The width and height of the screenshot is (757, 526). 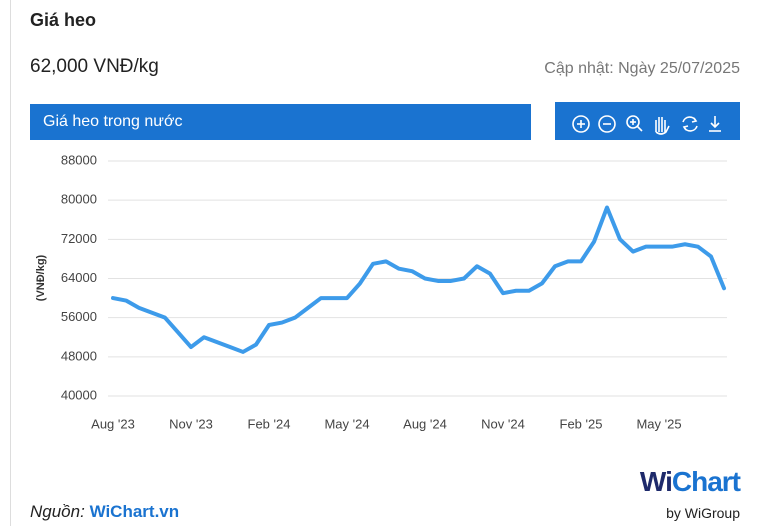 What do you see at coordinates (346, 423) in the screenshot?
I see `x-tick-label: May '24` at bounding box center [346, 423].